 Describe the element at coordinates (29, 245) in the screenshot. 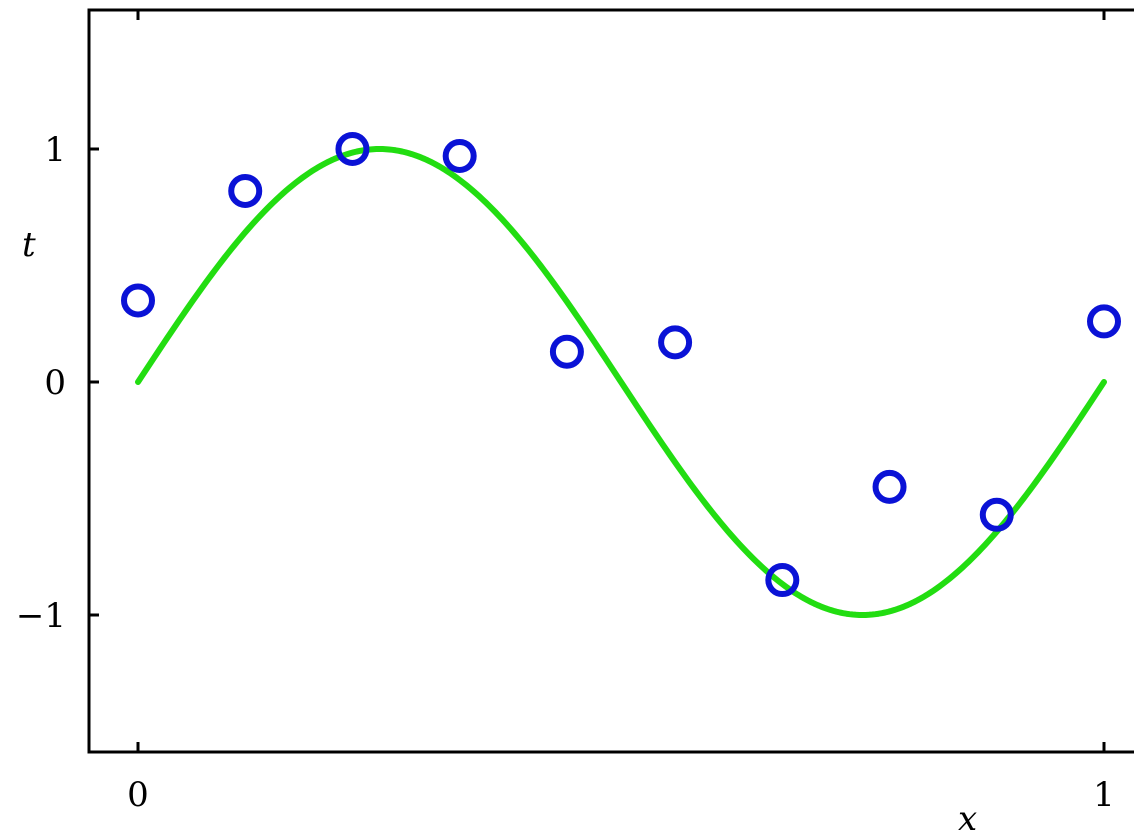

I see `y-axis-label: t` at that location.